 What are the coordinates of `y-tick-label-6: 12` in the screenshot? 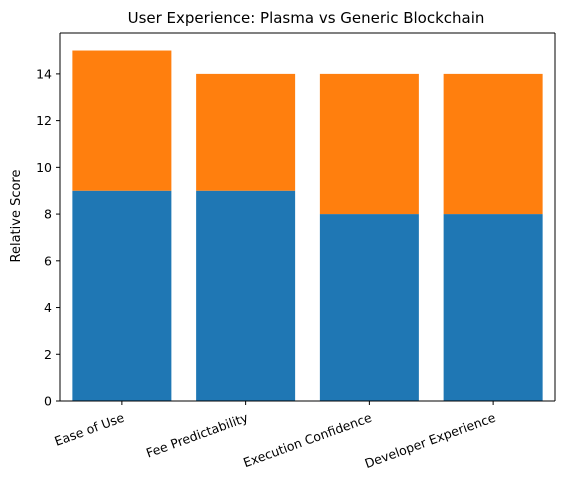 It's located at (44, 120).